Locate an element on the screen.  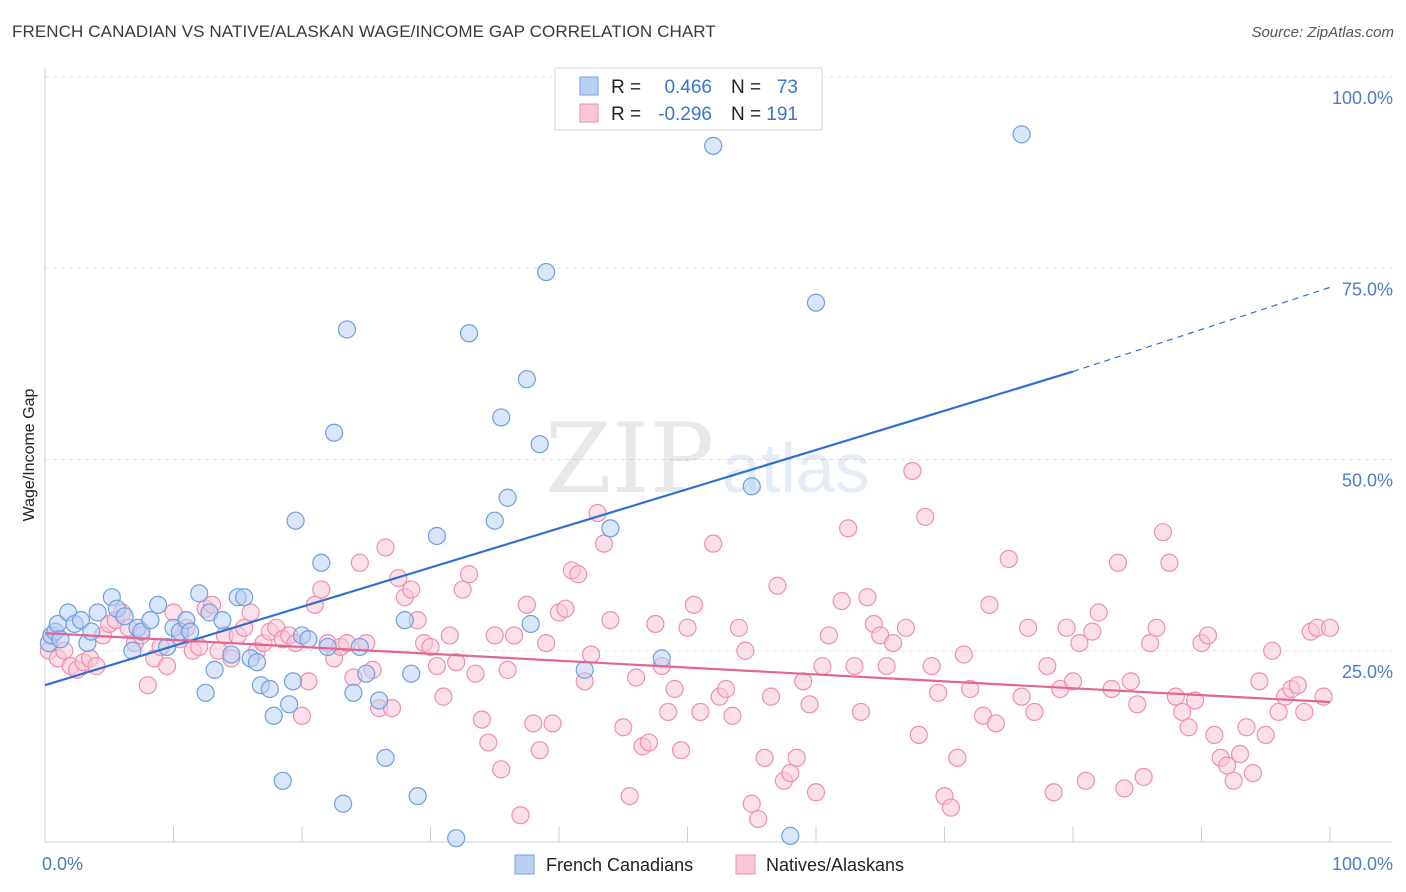
y-tick-label: 75.0% is located at coordinates (1367, 289).